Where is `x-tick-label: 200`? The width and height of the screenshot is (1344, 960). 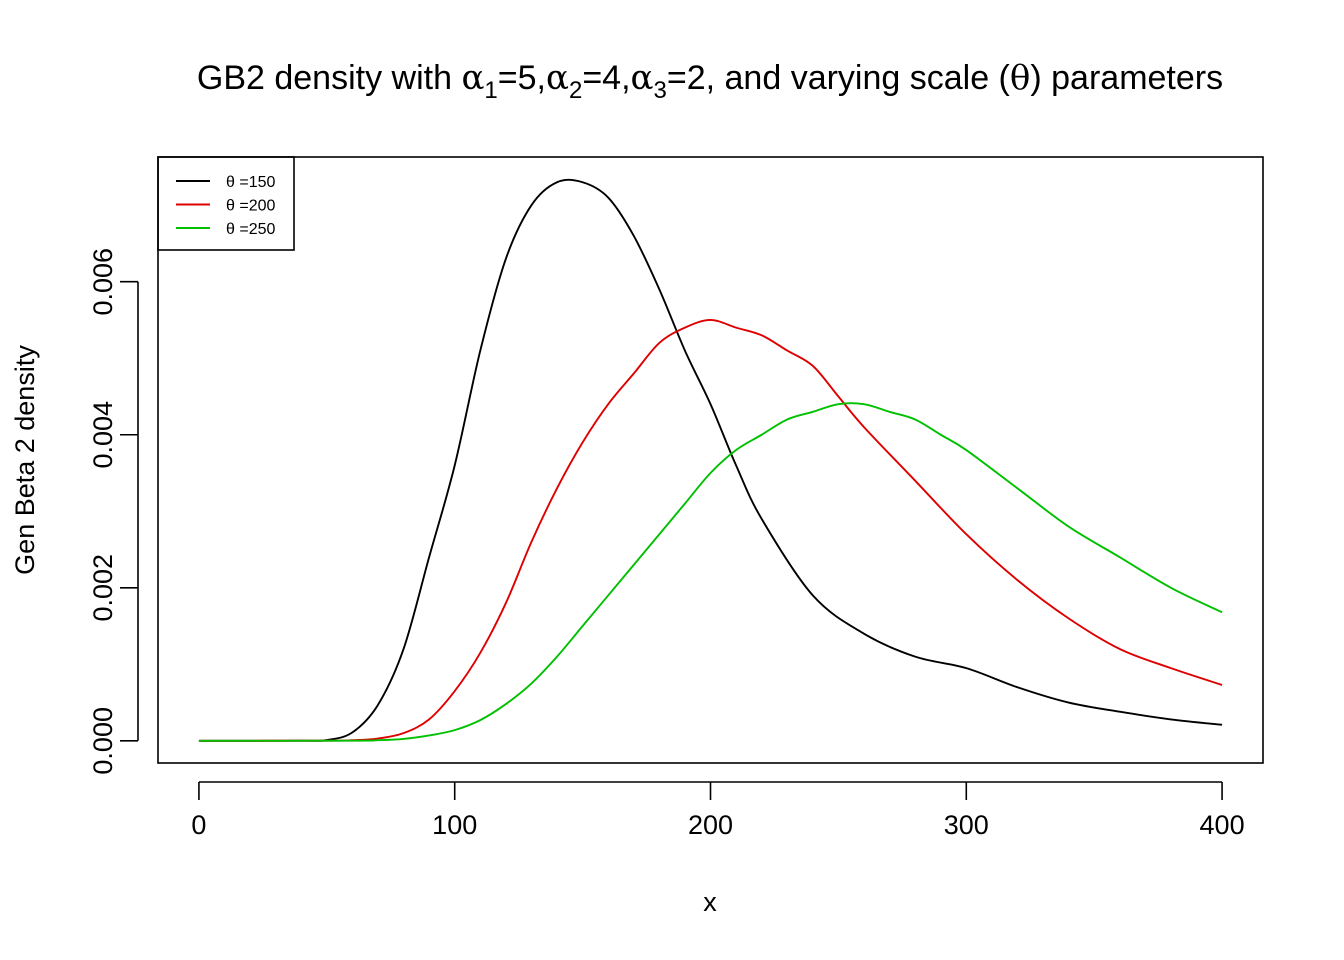 x-tick-label: 200 is located at coordinates (710, 825).